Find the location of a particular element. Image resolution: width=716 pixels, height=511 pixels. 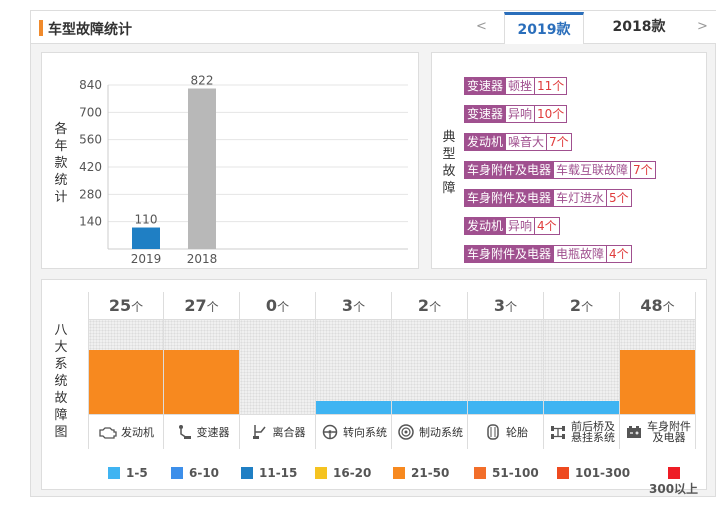

steering-wheel-icon is located at coordinates (330, 432).